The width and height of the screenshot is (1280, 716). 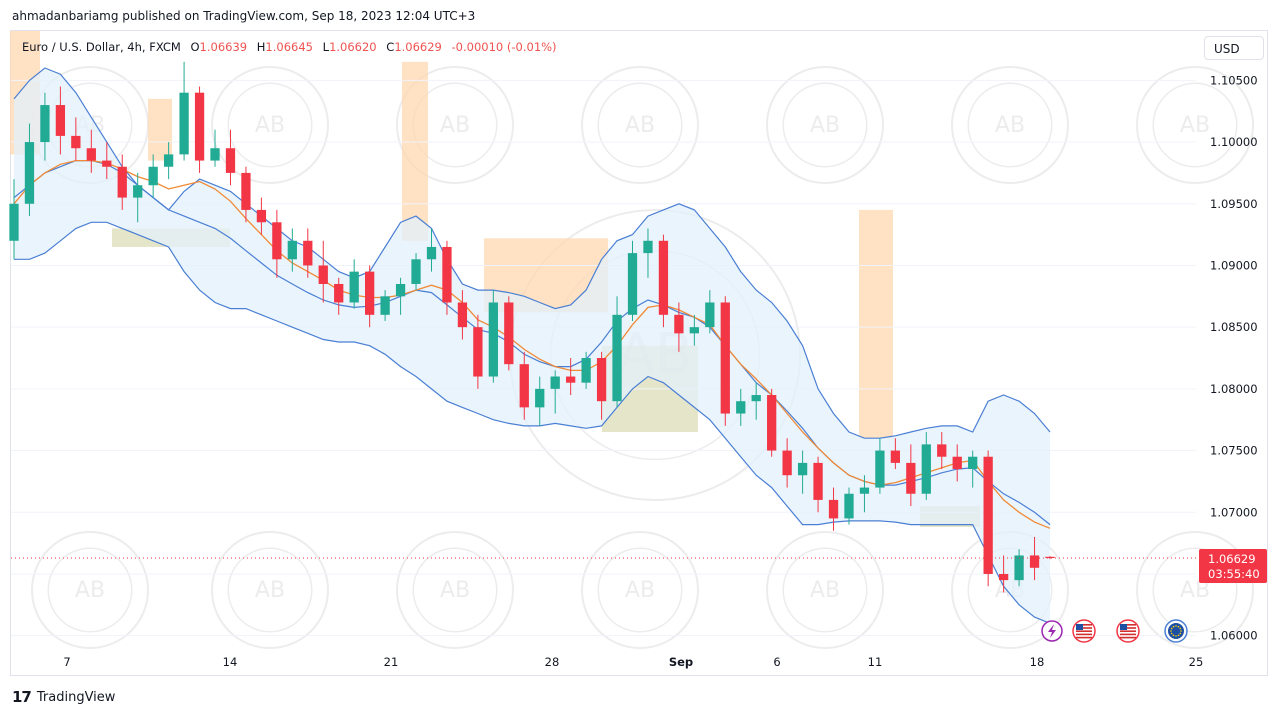 What do you see at coordinates (326, 47) in the screenshot?
I see `low-label: L` at bounding box center [326, 47].